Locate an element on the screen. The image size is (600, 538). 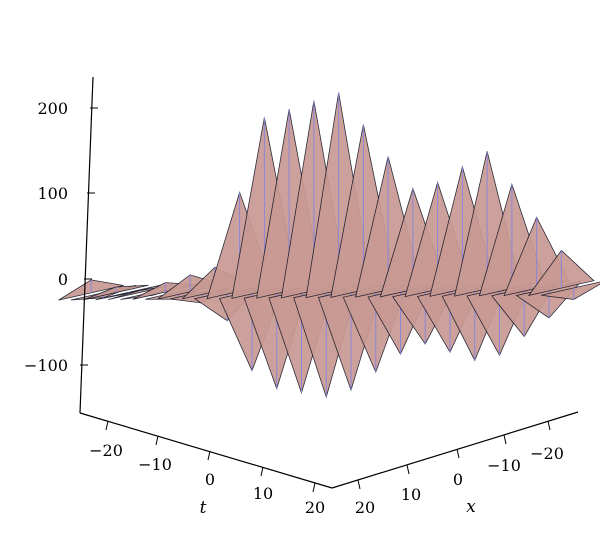
t-ticks: −20 −10 0 10 20 is located at coordinates (207, 468).